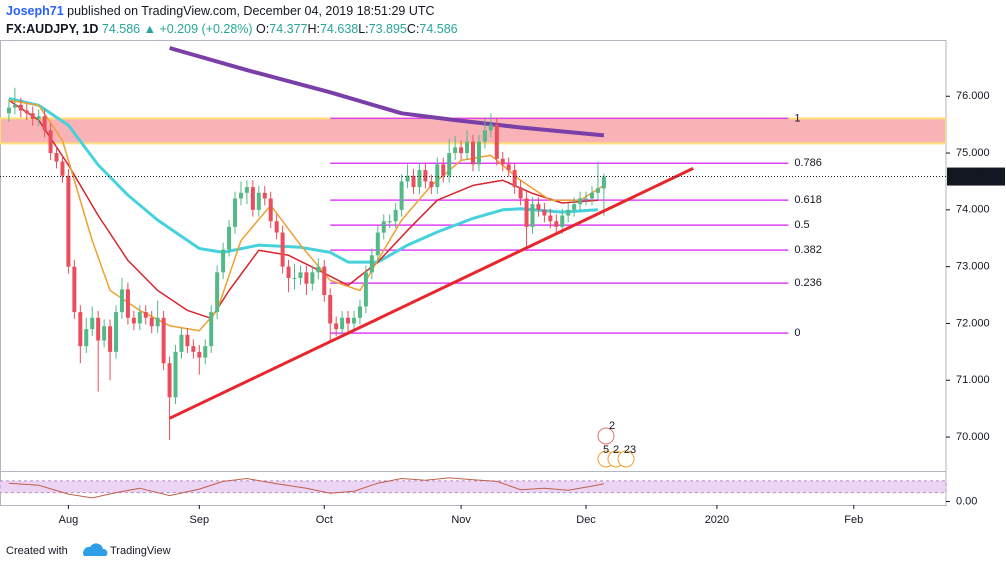  What do you see at coordinates (717, 520) in the screenshot?
I see `x-tick-label: 2020` at bounding box center [717, 520].